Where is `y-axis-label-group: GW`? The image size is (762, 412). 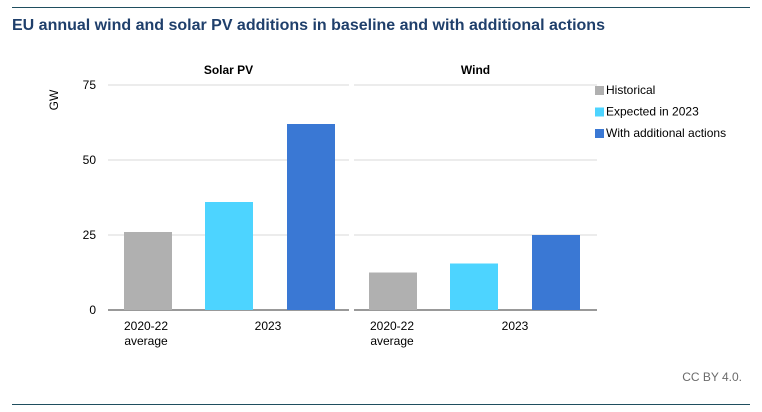 y-axis-label-group: GW is located at coordinates (54, 99).